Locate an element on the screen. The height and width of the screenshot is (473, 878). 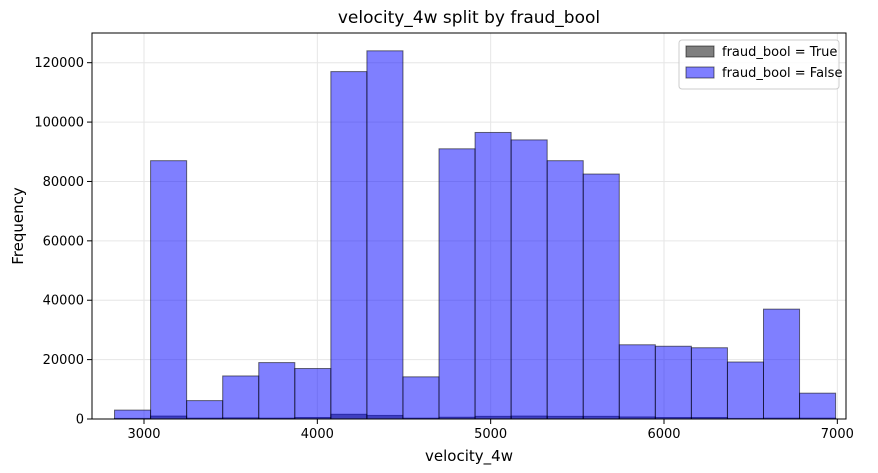
x-tick-label: 3000 is located at coordinates (143, 434).